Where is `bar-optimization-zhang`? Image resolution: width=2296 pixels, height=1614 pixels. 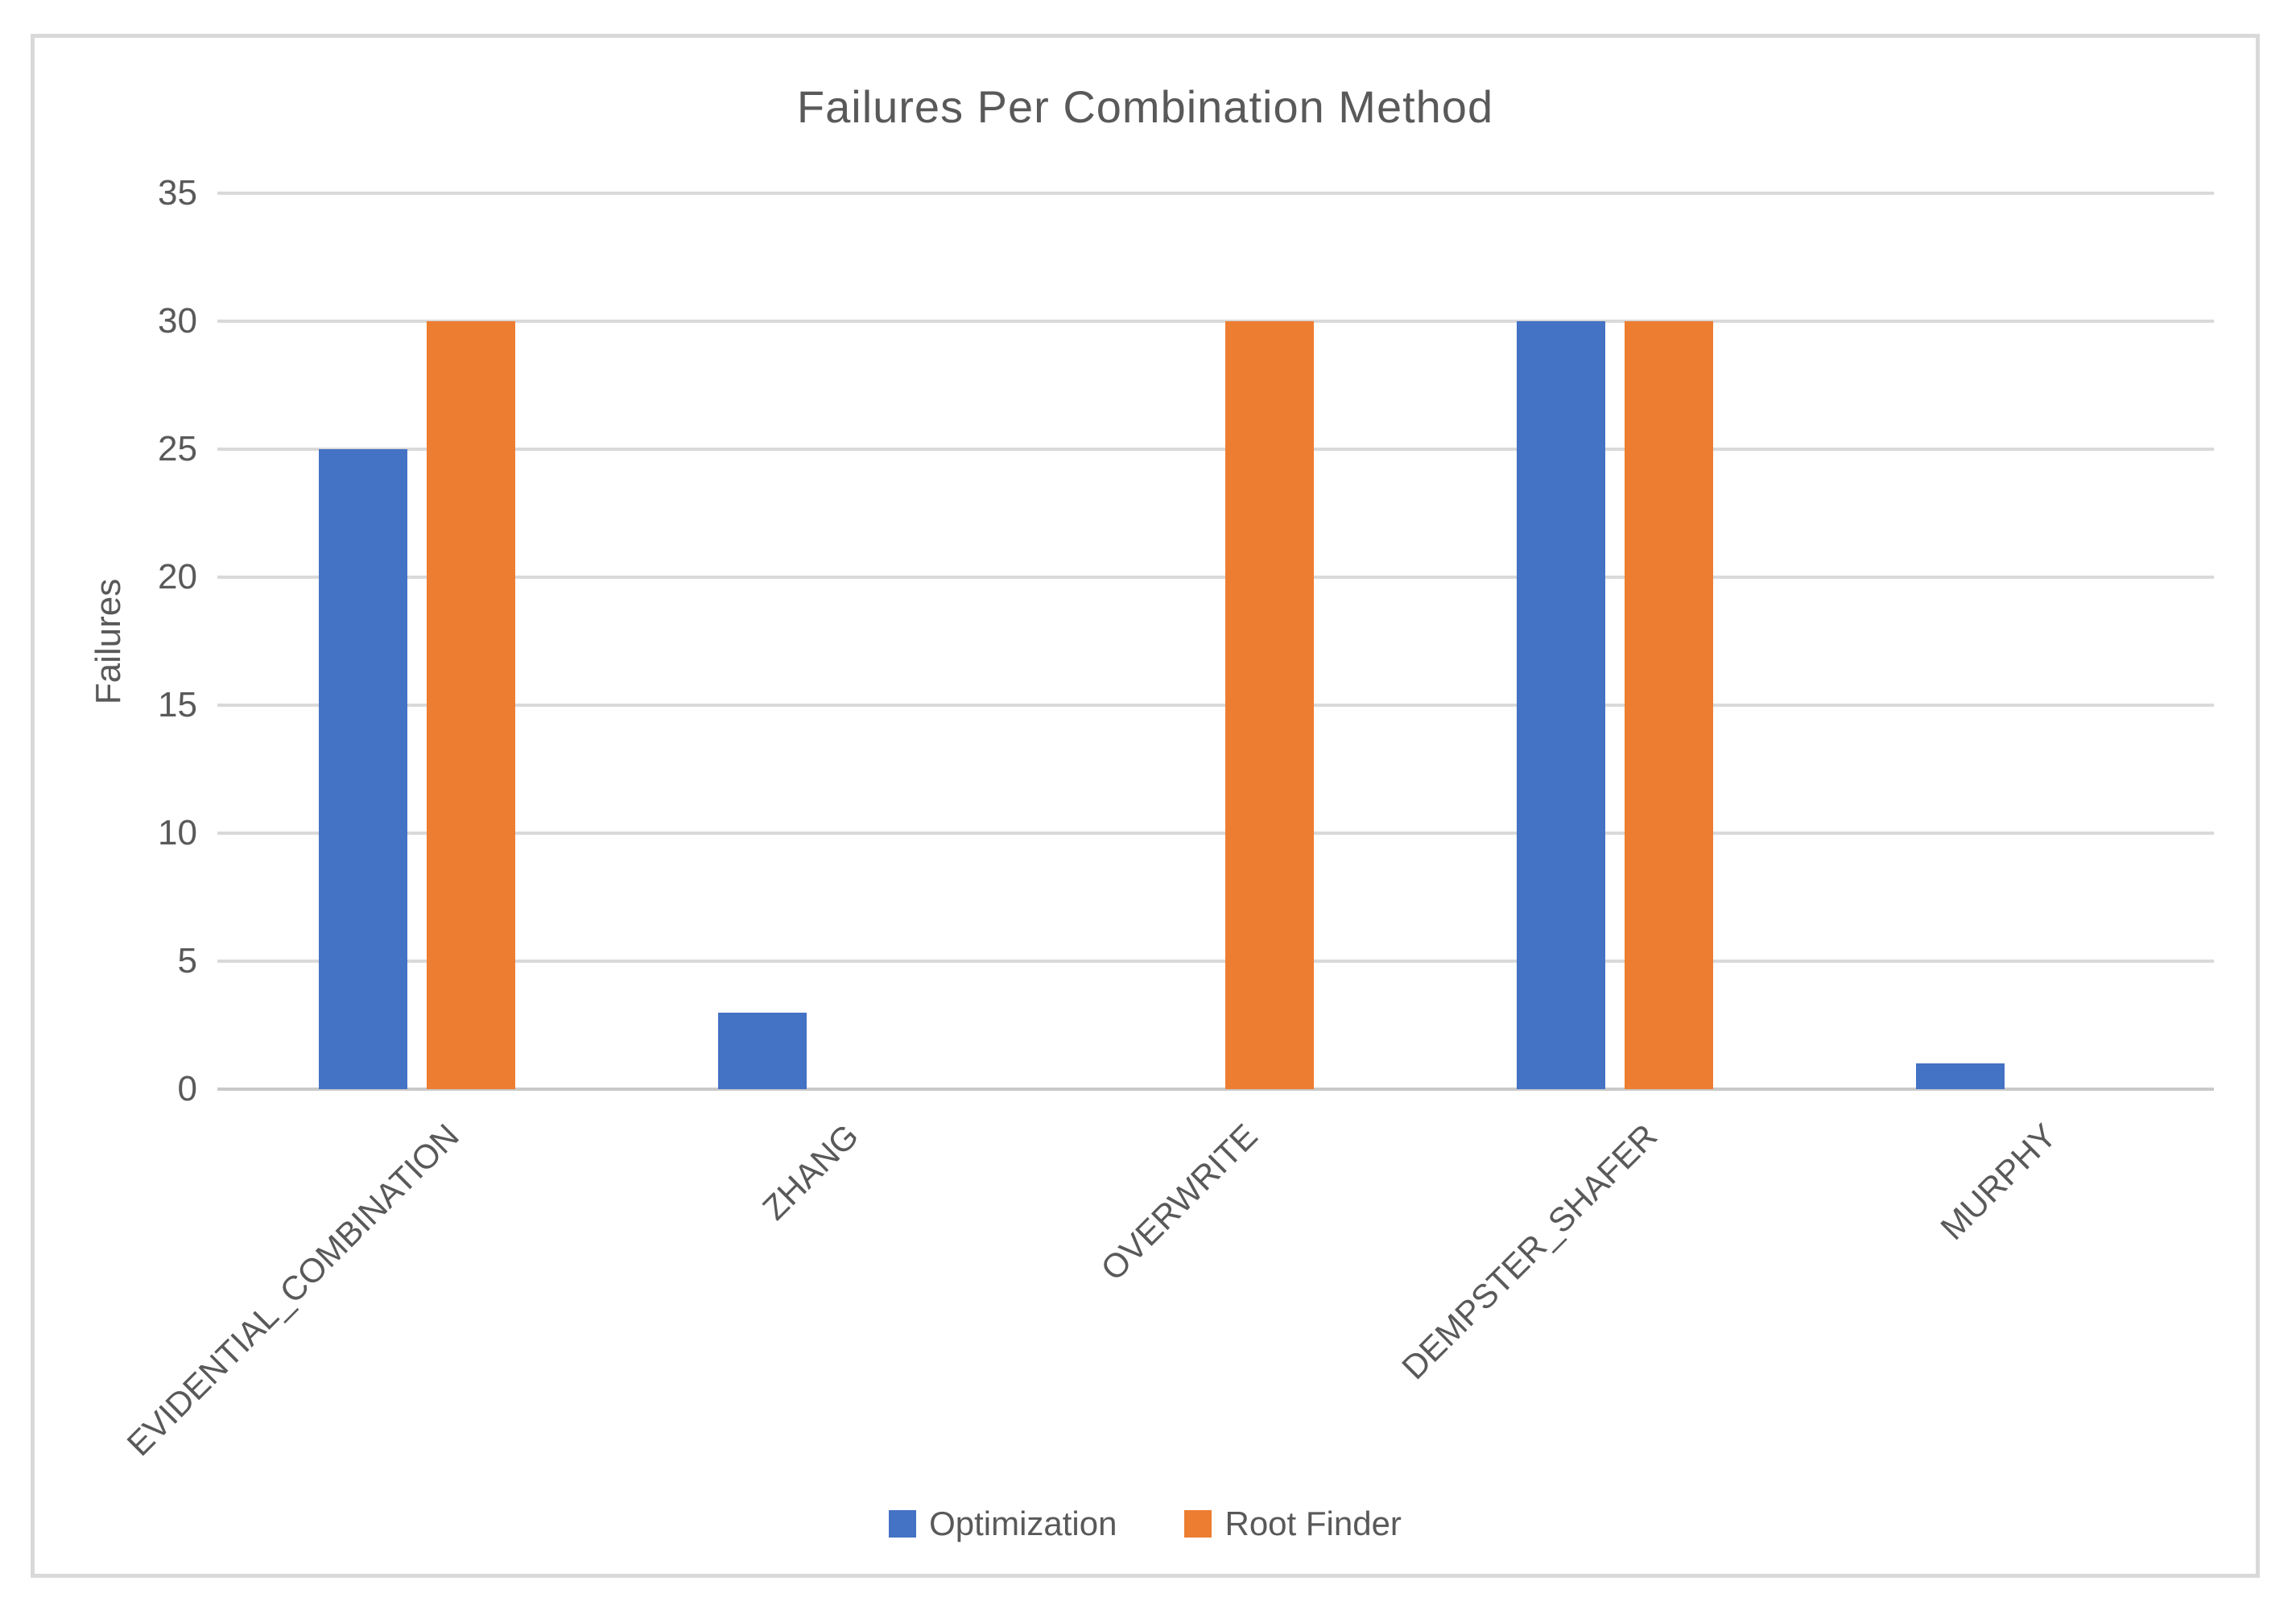
bar-optimization-zhang is located at coordinates (762, 1050).